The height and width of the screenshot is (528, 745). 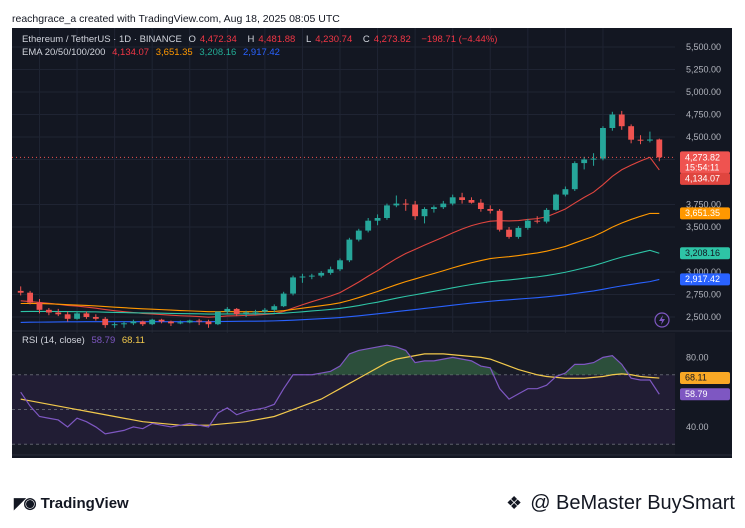 I want to click on rsi-tick-label: 40.00, so click(x=697, y=427).